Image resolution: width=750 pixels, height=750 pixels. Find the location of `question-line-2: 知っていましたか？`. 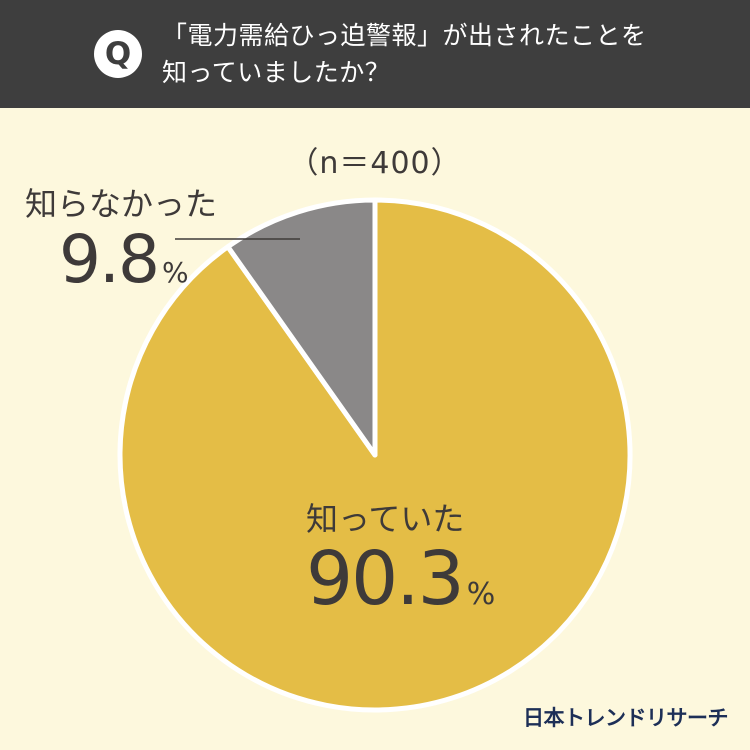

question-line-2: 知っていましたか？ is located at coordinates (276, 72).